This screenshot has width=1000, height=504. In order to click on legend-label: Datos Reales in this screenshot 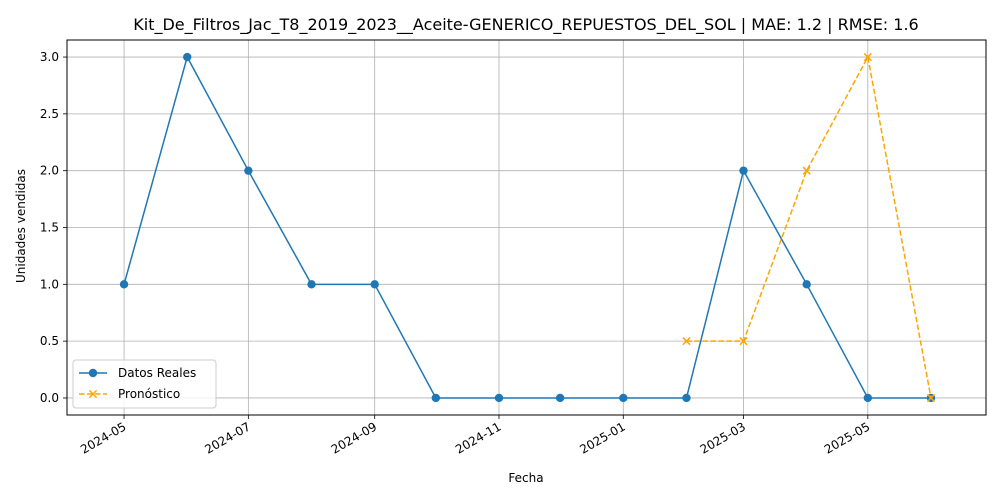, I will do `click(157, 373)`.